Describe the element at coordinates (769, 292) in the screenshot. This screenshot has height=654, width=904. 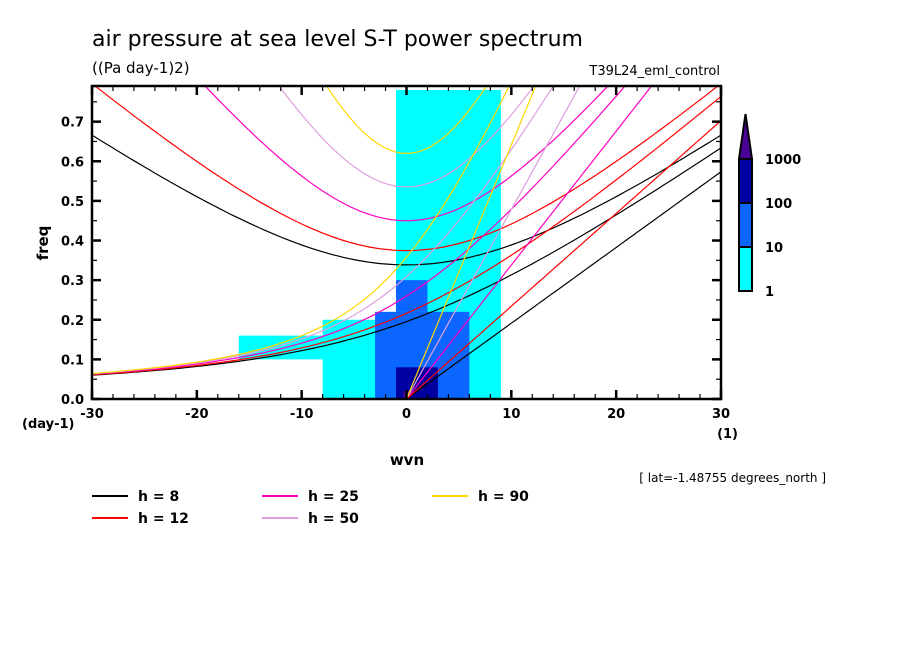
I see `colorbar-label: 1` at that location.